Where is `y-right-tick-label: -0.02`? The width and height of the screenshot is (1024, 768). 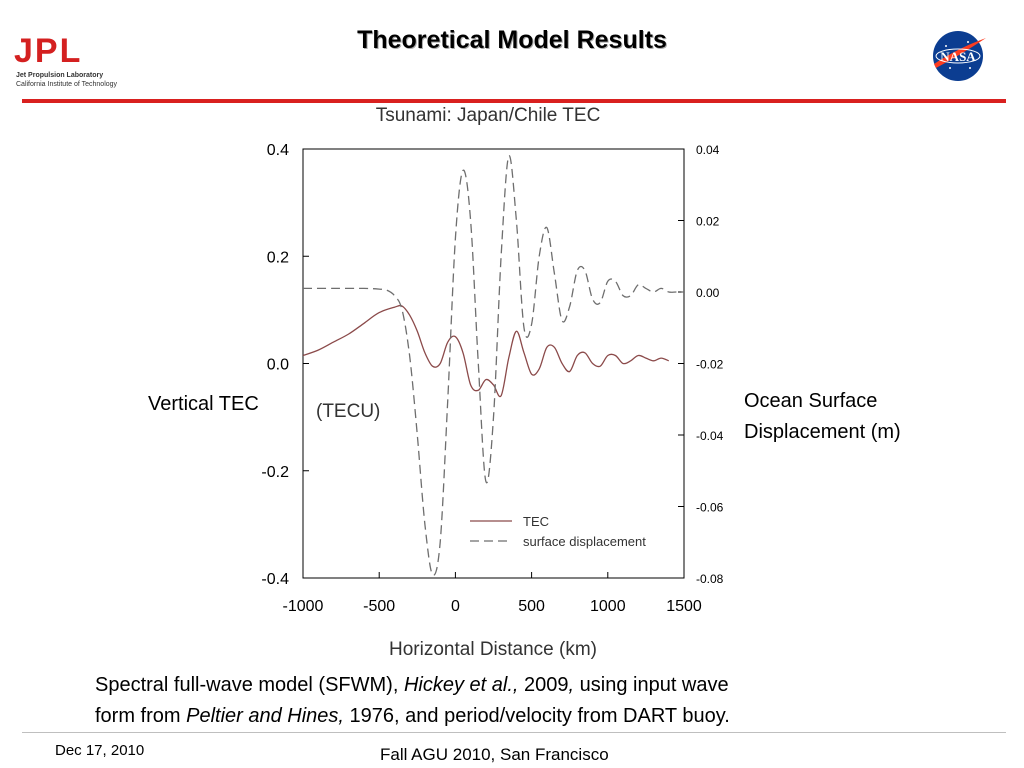
y-right-tick-label: -0.02 is located at coordinates (710, 365).